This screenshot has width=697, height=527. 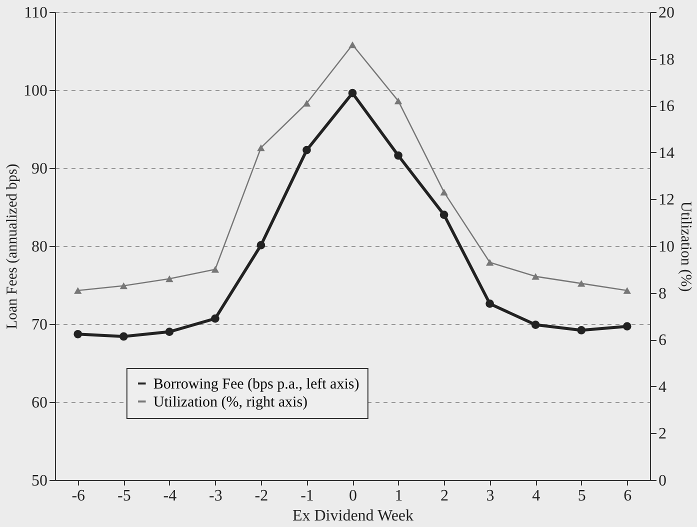 What do you see at coordinates (490, 496) in the screenshot?
I see `x-tick-label: 3` at bounding box center [490, 496].